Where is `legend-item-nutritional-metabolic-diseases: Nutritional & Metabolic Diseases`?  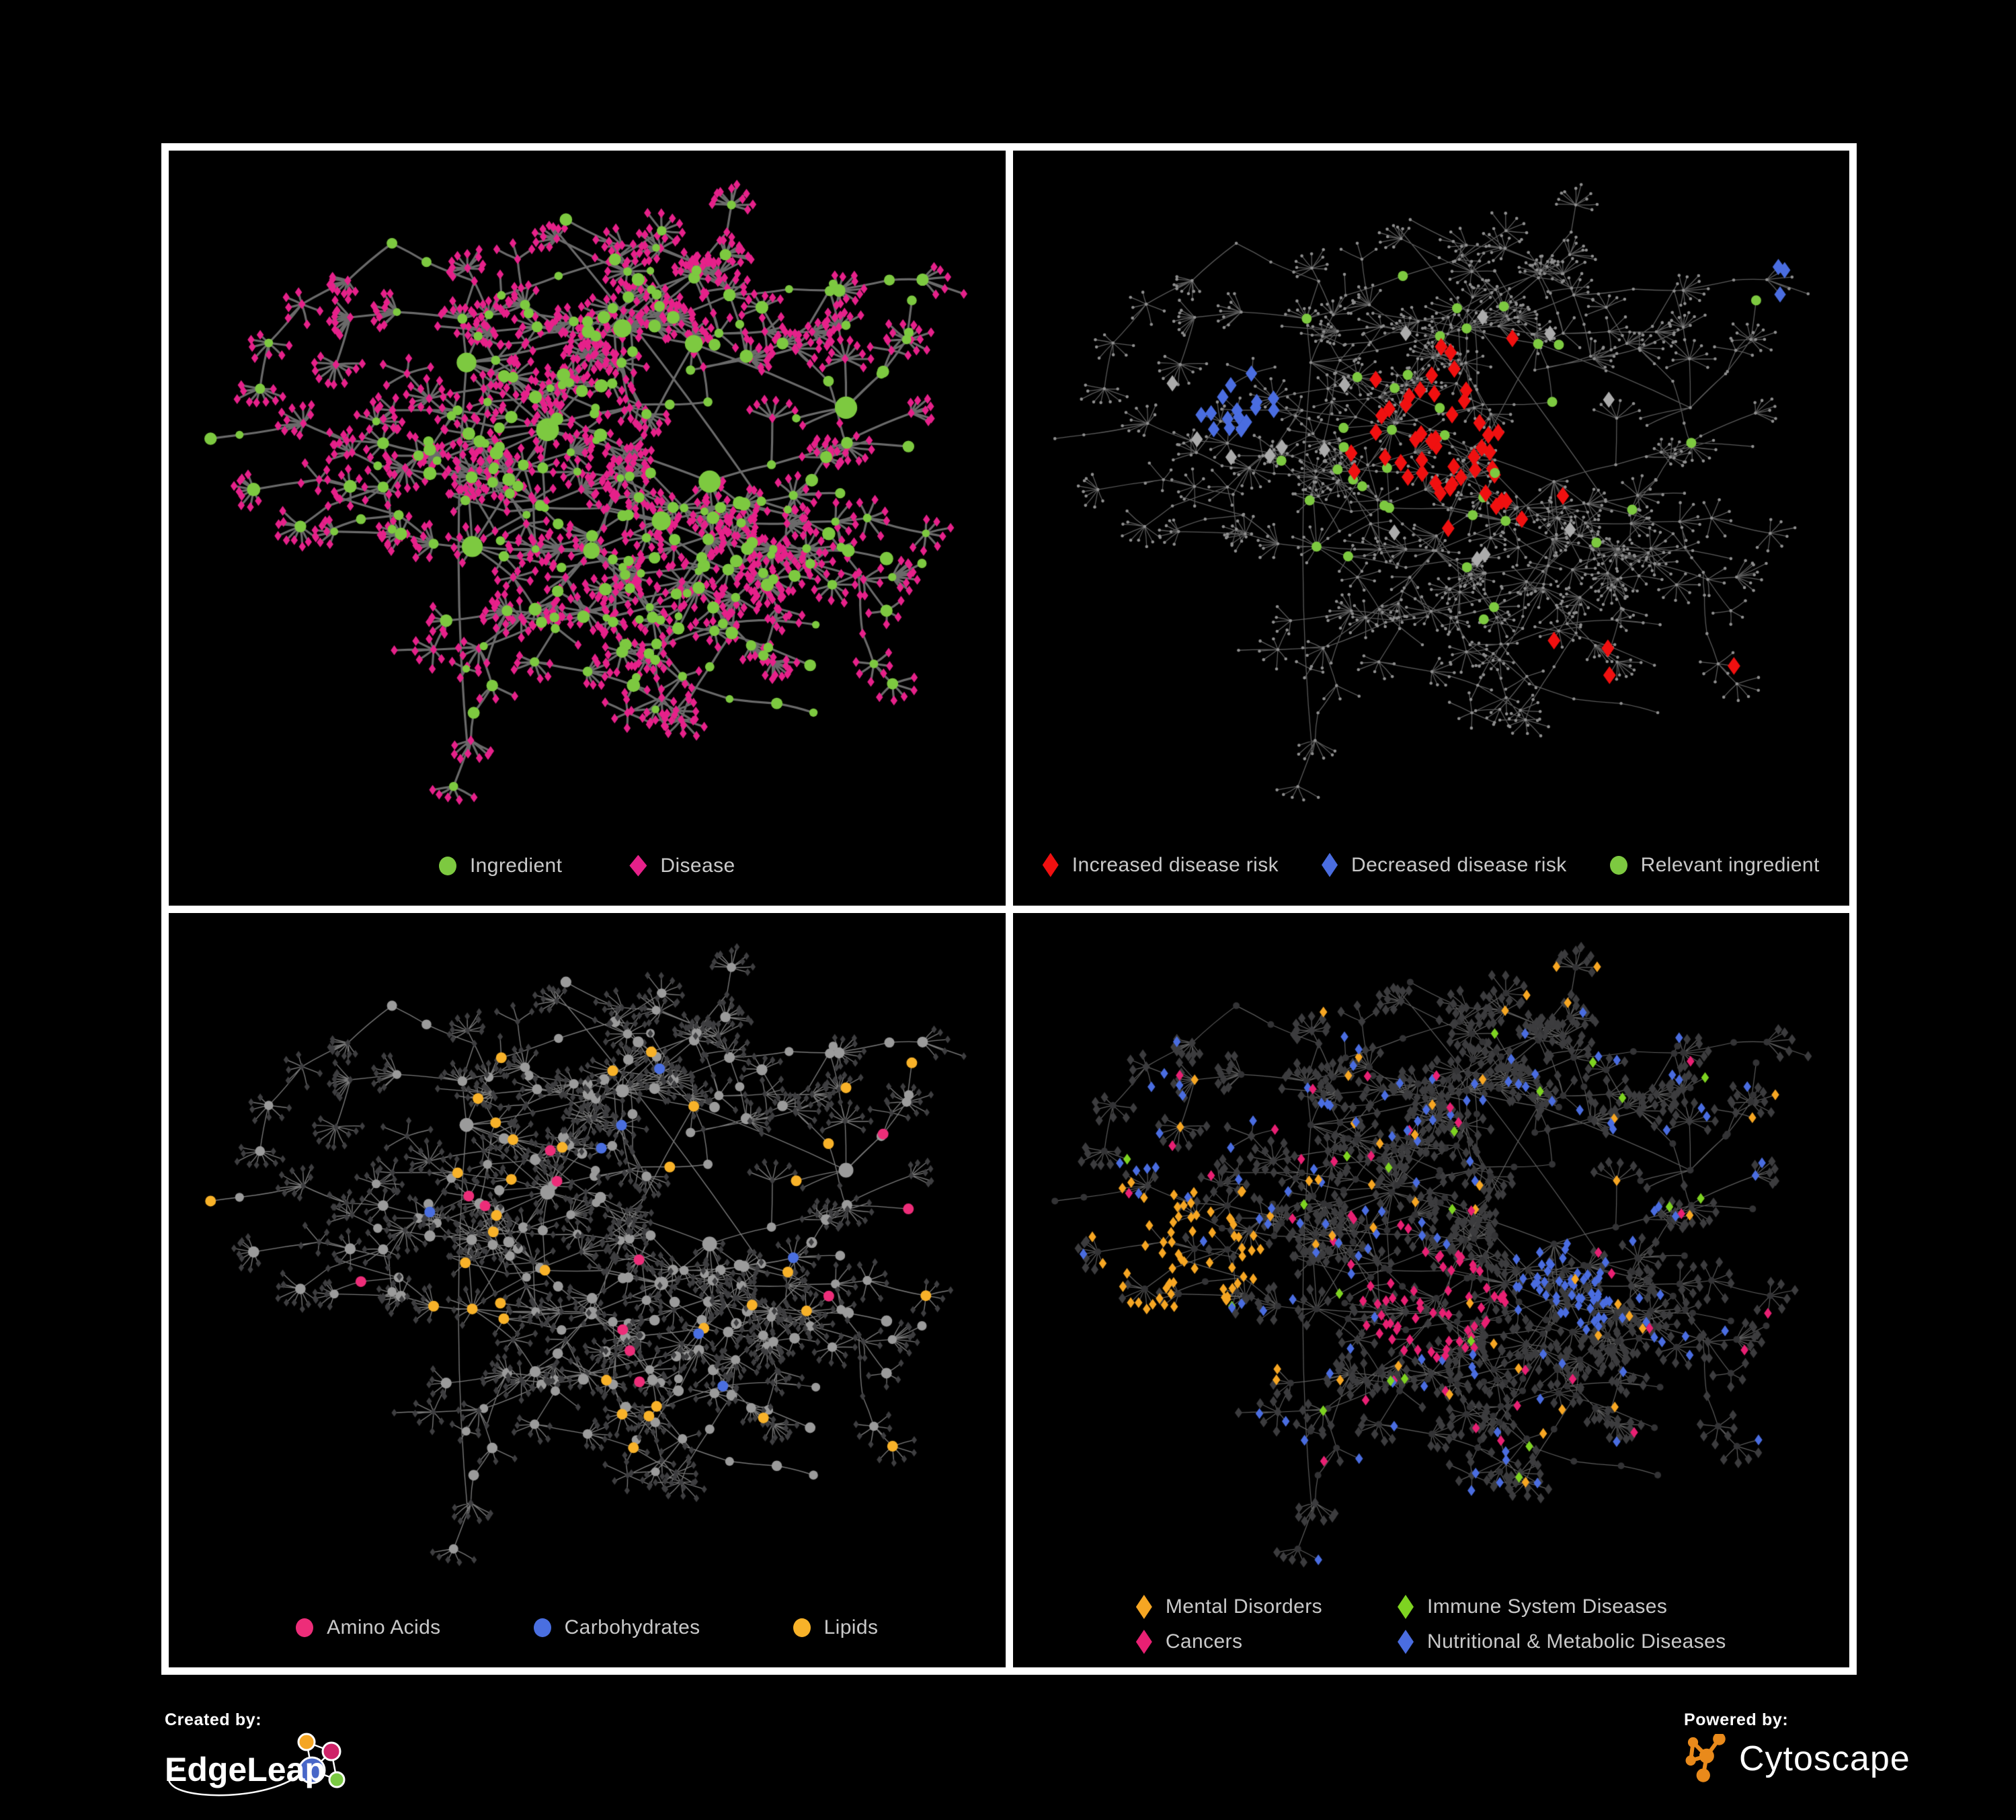
legend-item-nutritional-metabolic-diseases: Nutritional & Metabolic Diseases is located at coordinates (1562, 1642).